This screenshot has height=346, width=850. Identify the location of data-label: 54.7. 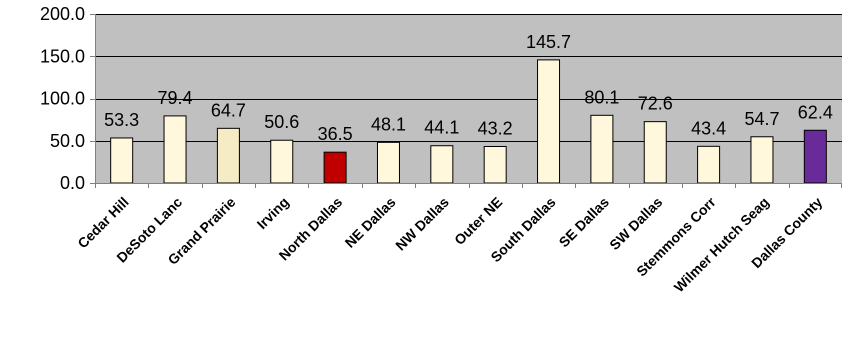
(761, 119).